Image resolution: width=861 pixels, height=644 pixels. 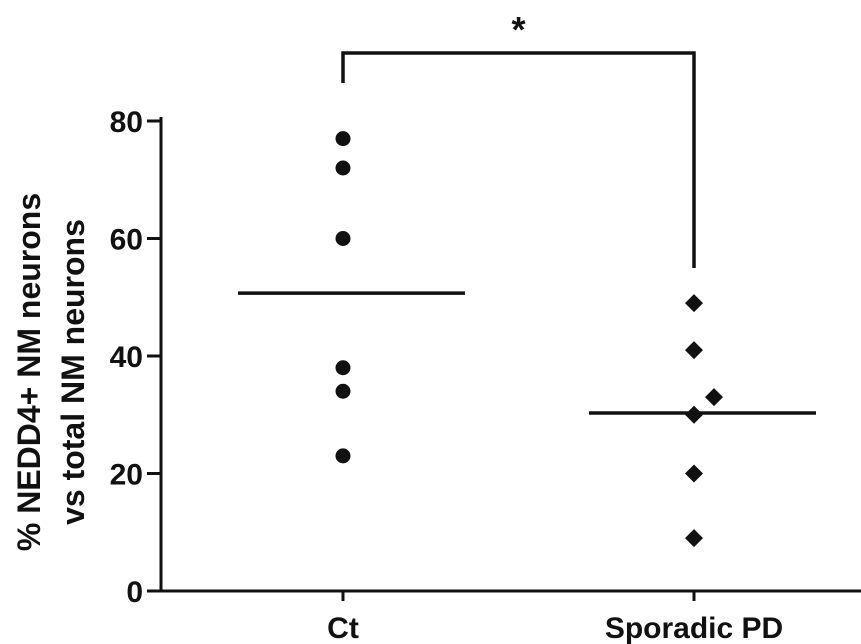 I want to click on y-tick-label: 80, so click(x=126, y=122).